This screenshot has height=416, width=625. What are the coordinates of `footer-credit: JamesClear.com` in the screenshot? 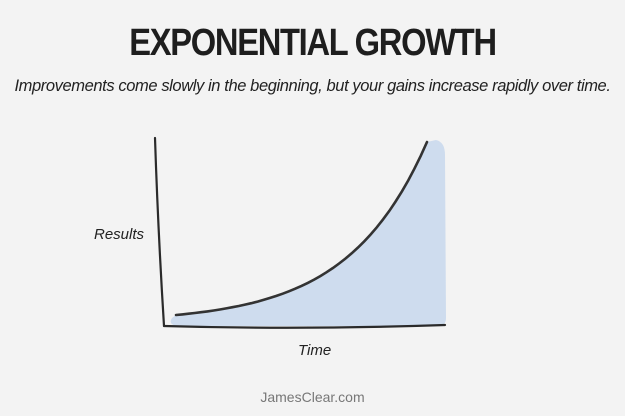 It's located at (312, 397).